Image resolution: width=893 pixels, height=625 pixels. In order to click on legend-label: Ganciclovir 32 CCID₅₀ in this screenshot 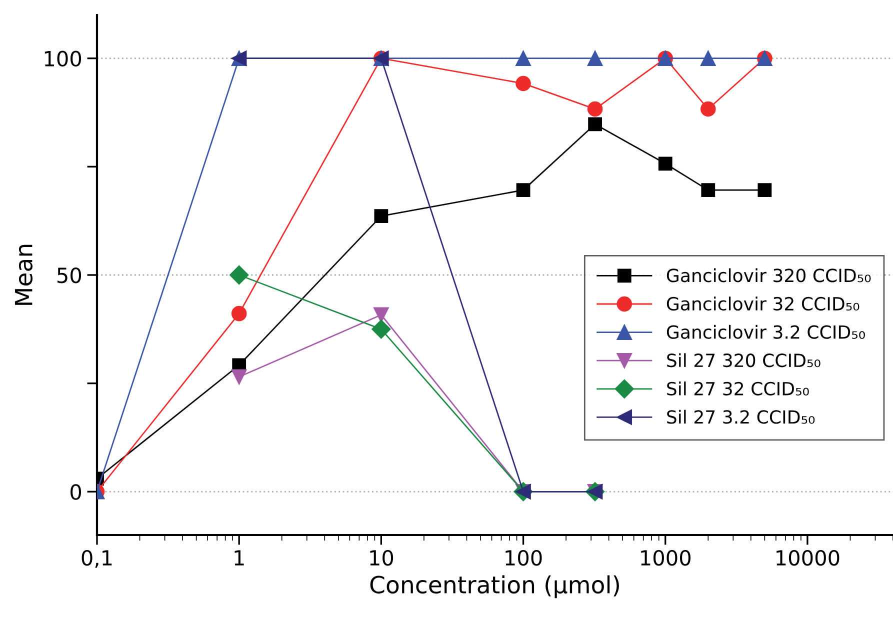, I will do `click(763, 303)`.